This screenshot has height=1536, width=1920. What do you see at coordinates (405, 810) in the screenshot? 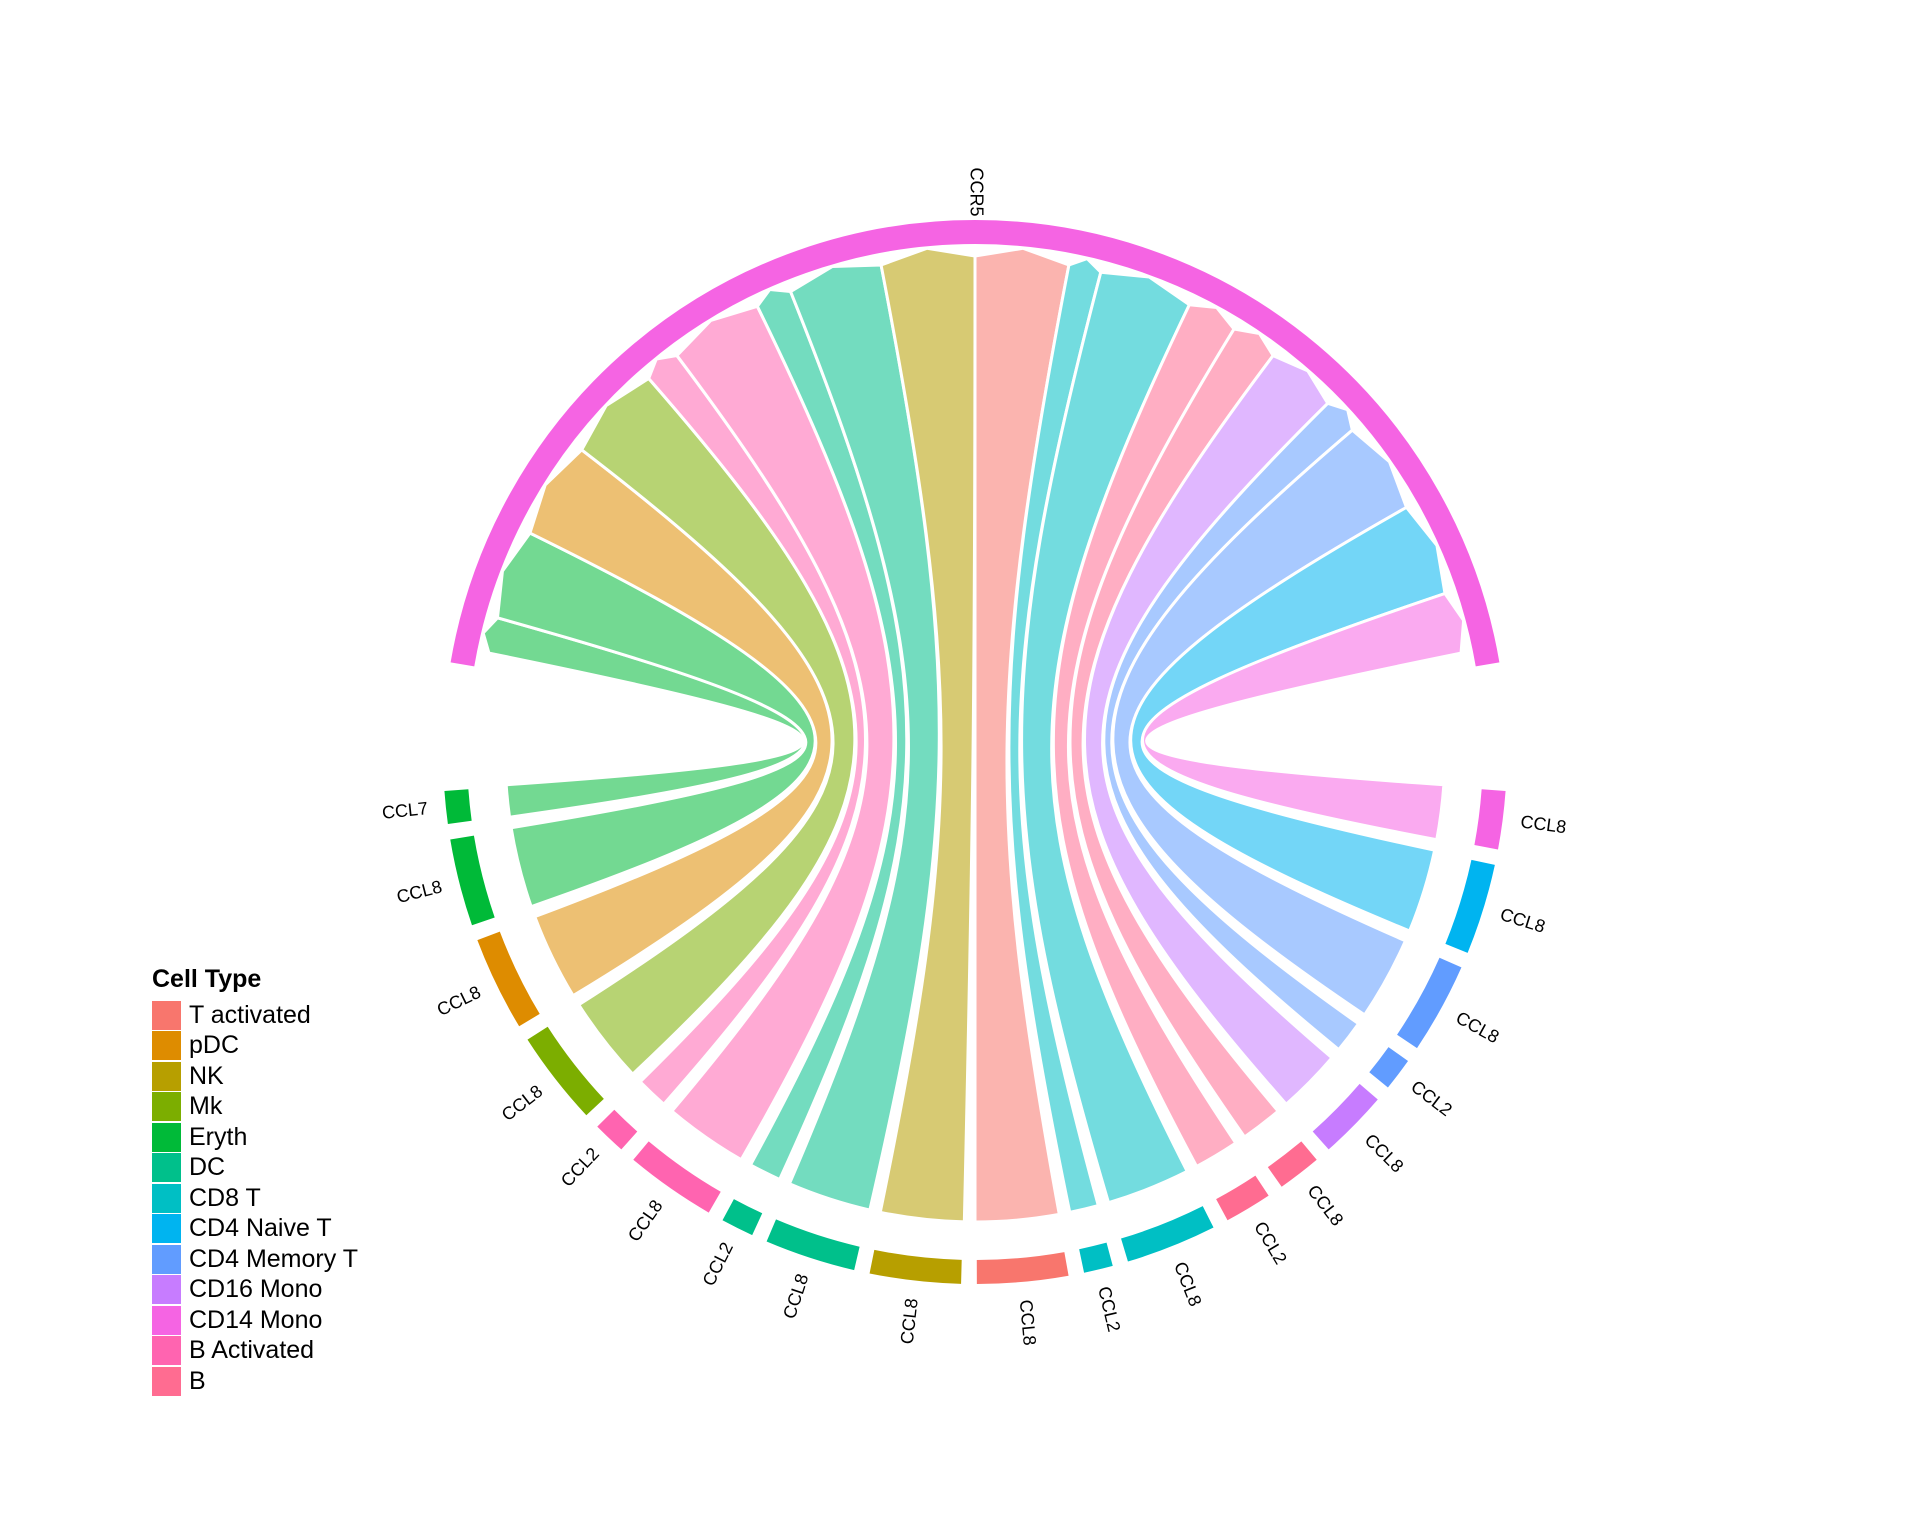
I see `ligand-label-ccl7: CCL7` at bounding box center [405, 810].